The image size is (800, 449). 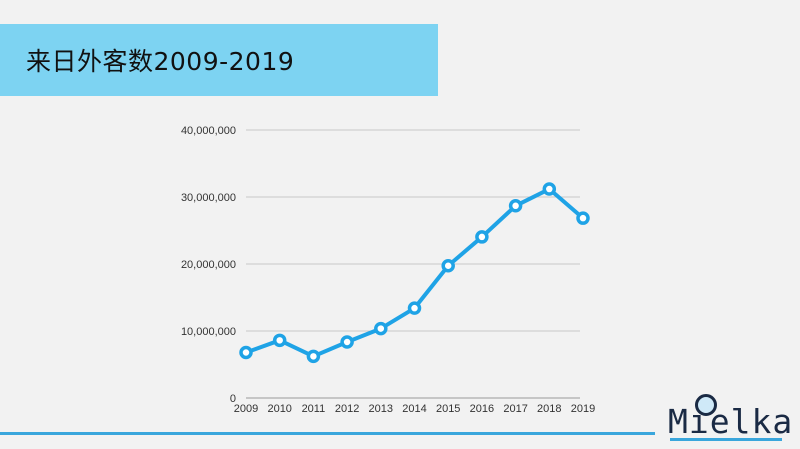 I want to click on x-tick-label: 2012, so click(x=347, y=409).